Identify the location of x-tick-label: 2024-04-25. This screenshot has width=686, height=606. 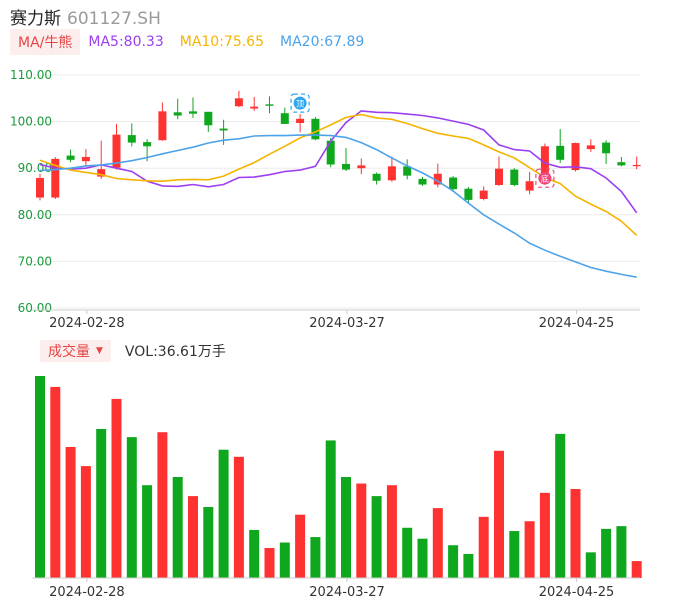
(577, 592).